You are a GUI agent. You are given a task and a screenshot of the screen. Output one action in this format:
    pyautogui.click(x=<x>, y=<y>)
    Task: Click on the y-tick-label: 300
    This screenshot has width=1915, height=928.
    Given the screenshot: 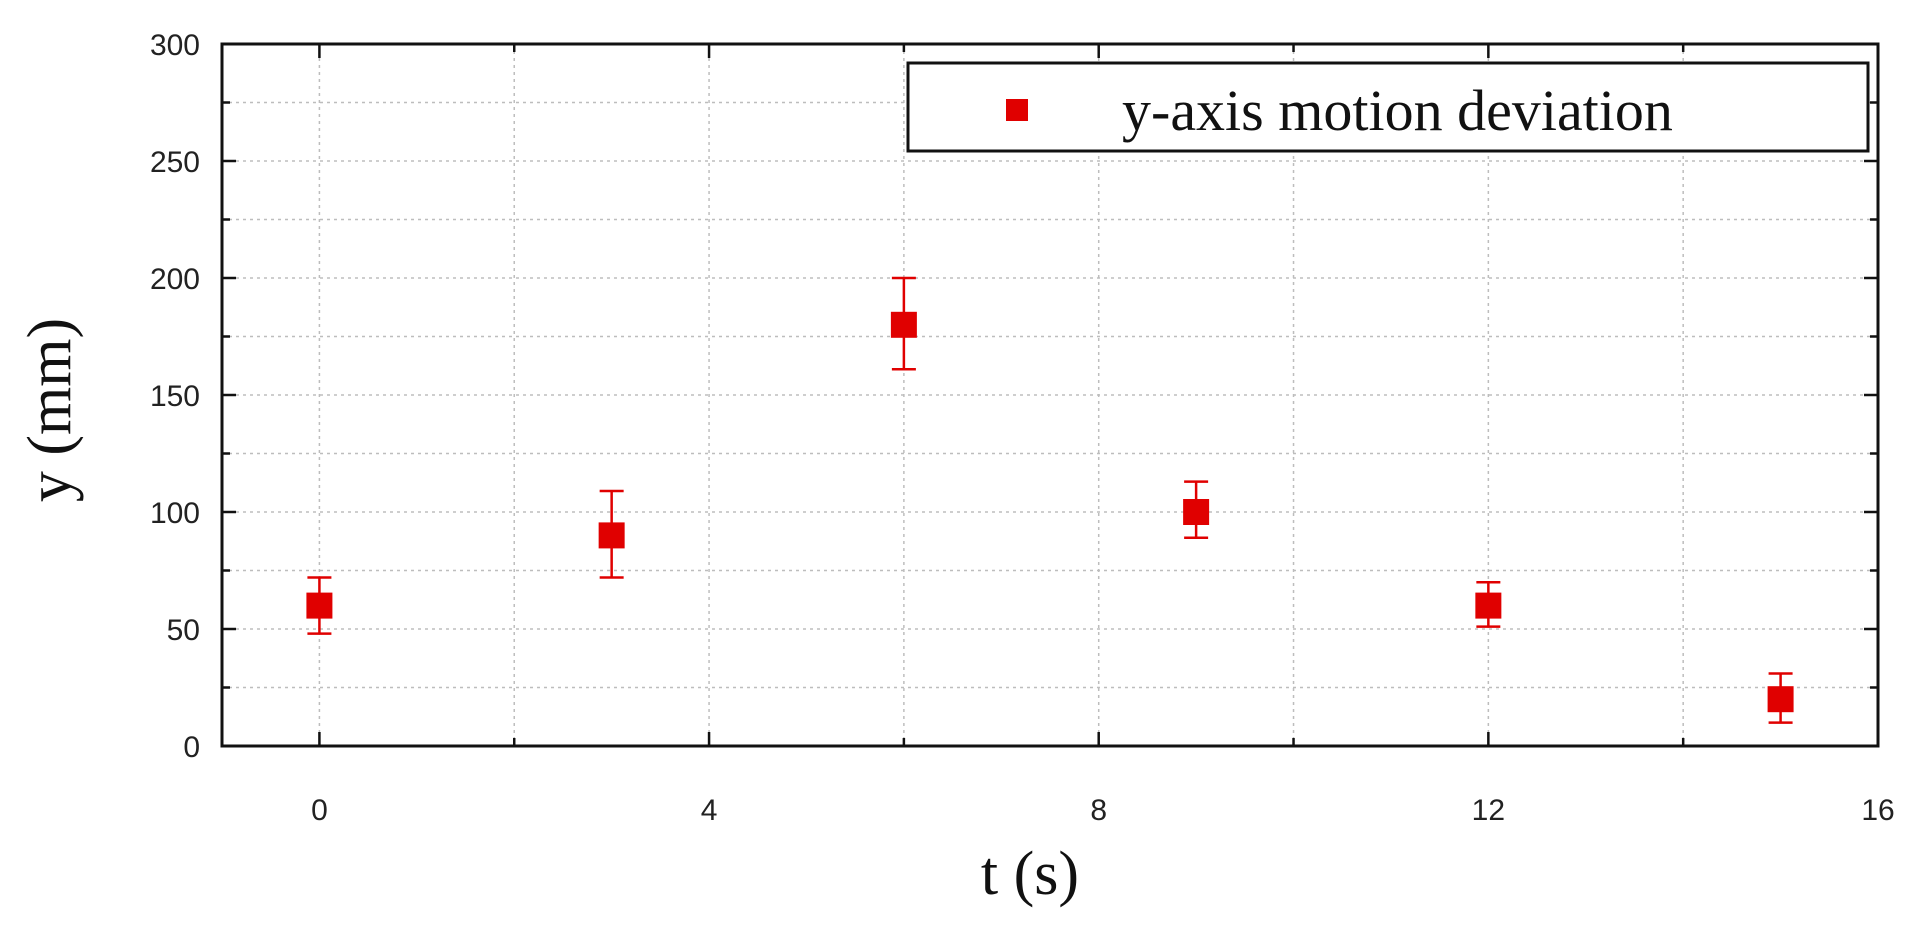 What is the action you would take?
    pyautogui.click(x=175, y=45)
    